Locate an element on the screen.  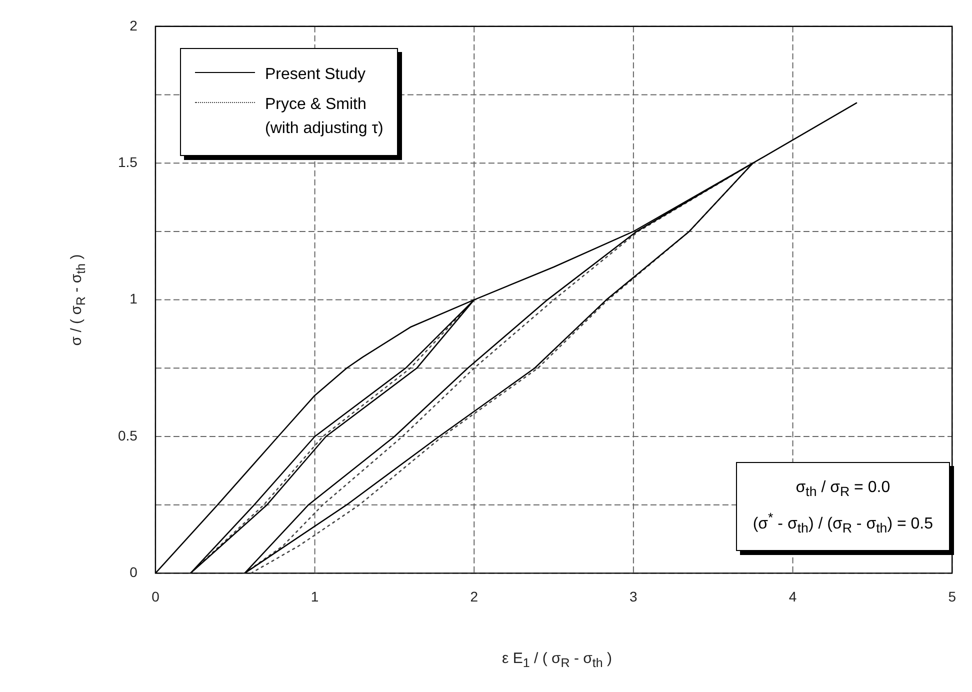
x-tick-label: 3 is located at coordinates (634, 596).